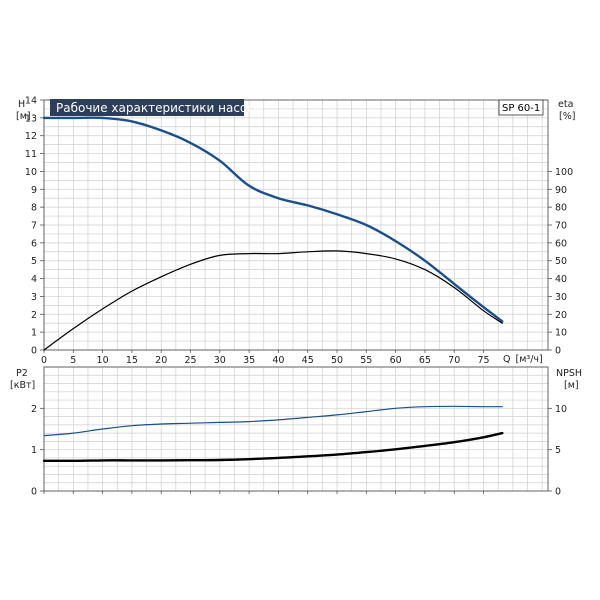 This screenshot has height=600, width=600. What do you see at coordinates (44, 360) in the screenshot?
I see `x-tick-label: 0` at bounding box center [44, 360].